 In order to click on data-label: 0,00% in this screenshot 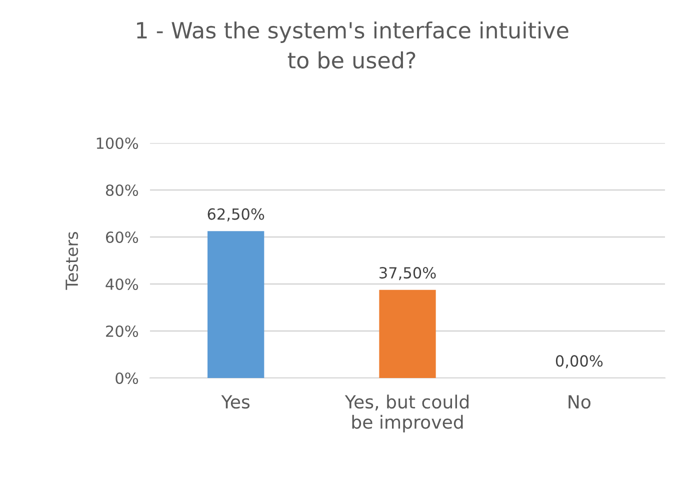, I will do `click(579, 361)`.